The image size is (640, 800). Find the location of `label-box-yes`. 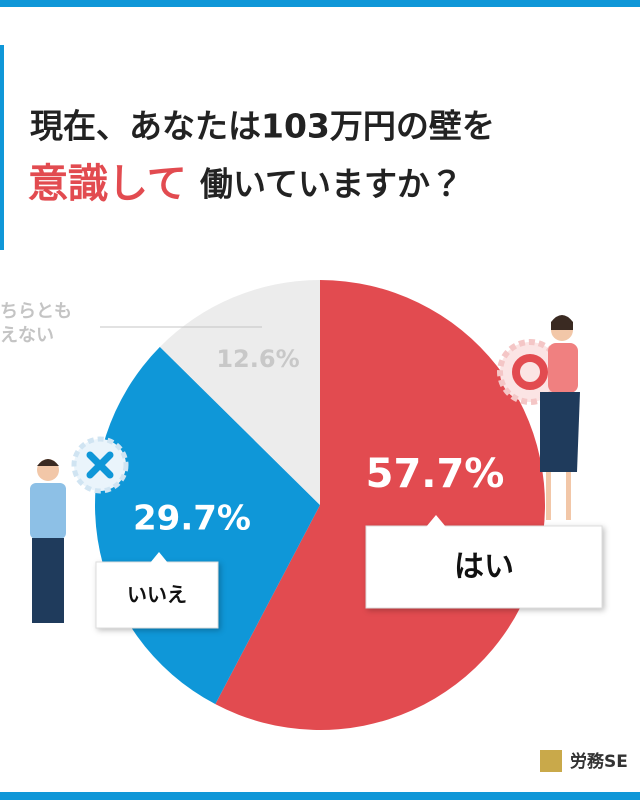

label-box-yes is located at coordinates (484, 562).